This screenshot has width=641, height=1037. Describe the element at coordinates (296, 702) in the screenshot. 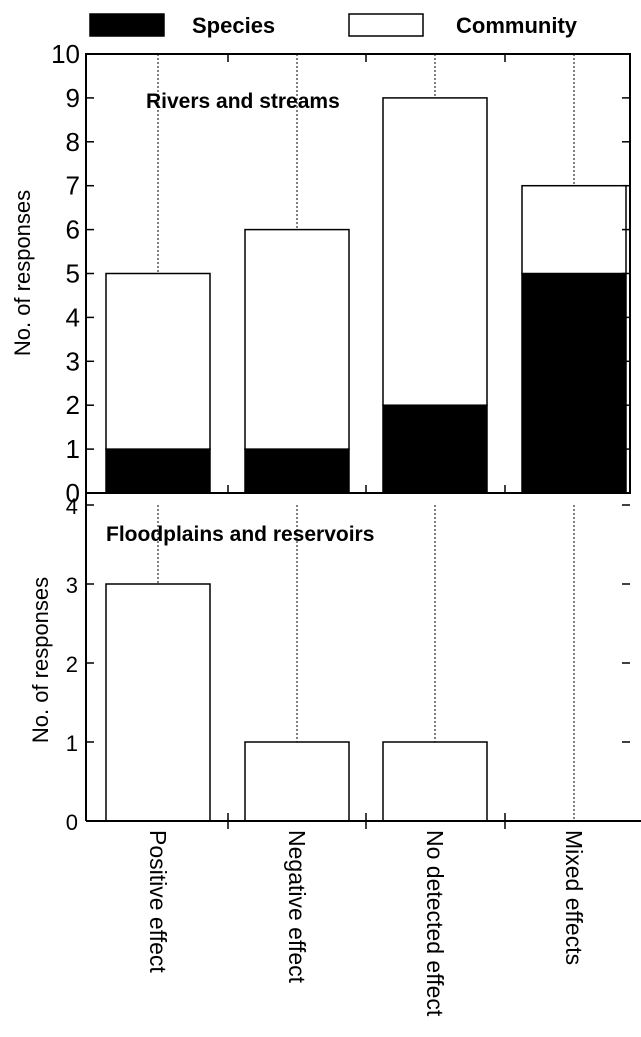

I see `bars` at that location.